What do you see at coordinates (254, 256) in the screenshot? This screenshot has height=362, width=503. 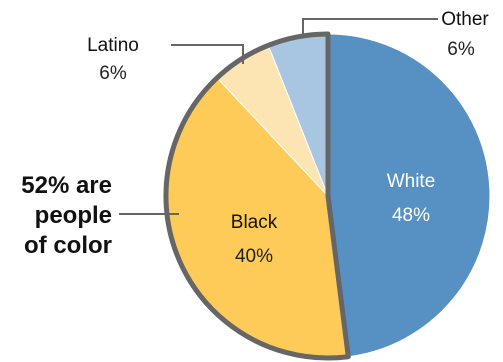 I see `slice-value-black: 40%` at bounding box center [254, 256].